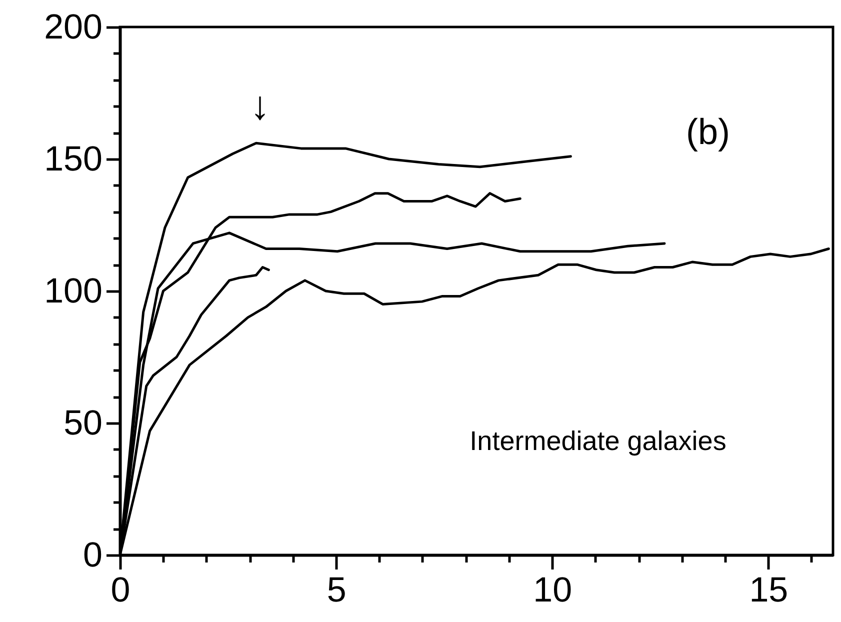 The image size is (841, 622). I want to click on x-tick-label: 5, so click(336, 590).